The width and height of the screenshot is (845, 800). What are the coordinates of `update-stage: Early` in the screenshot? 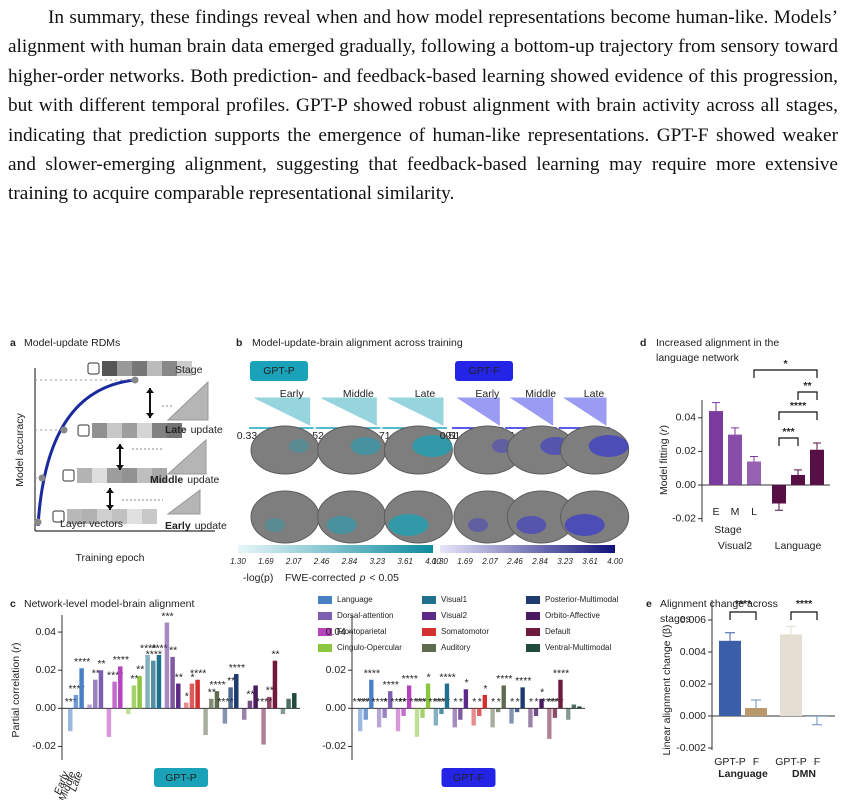 It's located at (178, 526).